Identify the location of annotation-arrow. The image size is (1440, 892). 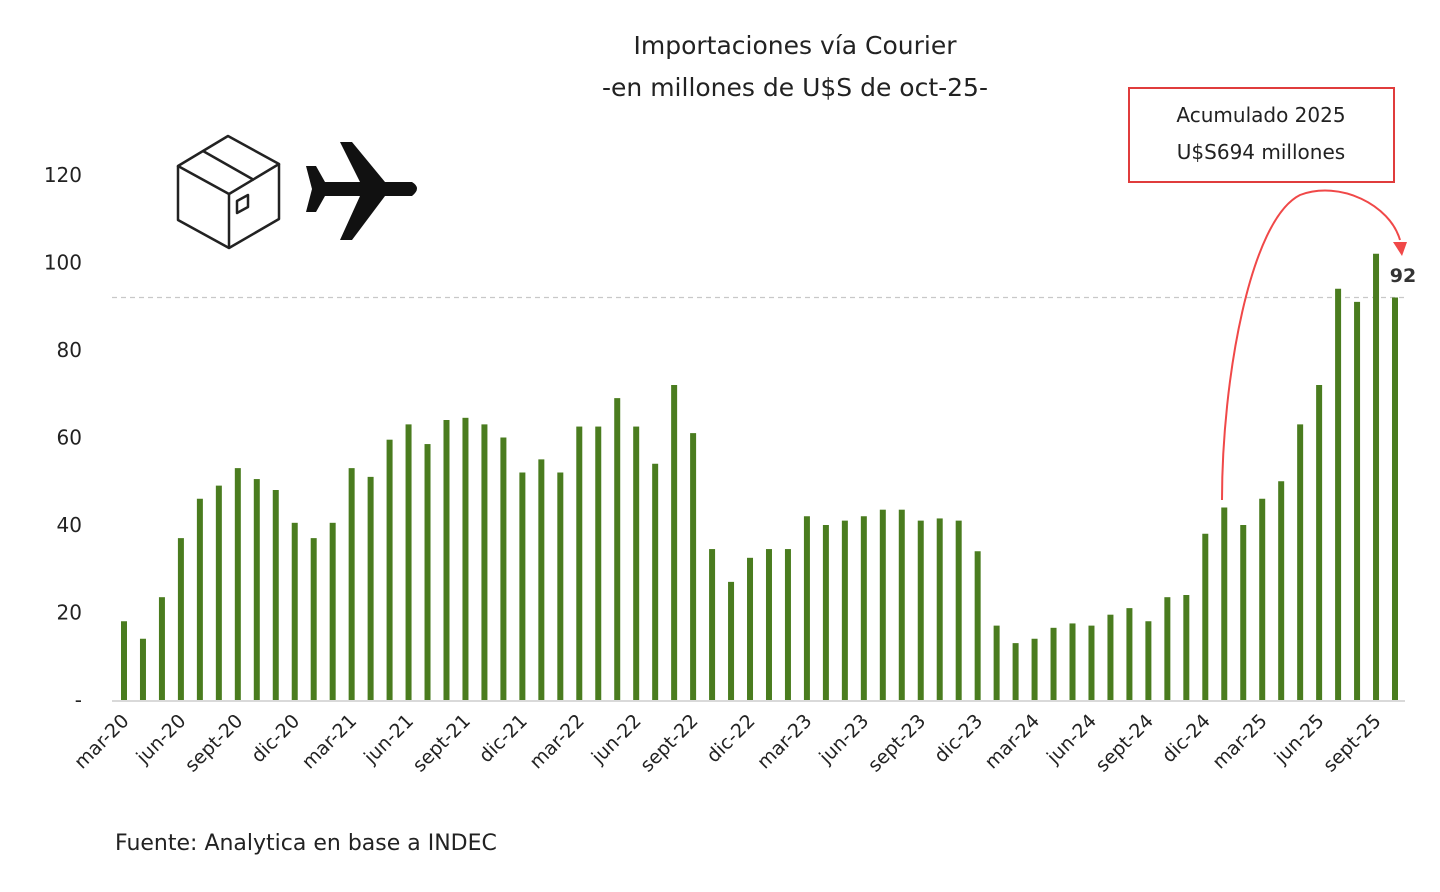
(1311, 345).